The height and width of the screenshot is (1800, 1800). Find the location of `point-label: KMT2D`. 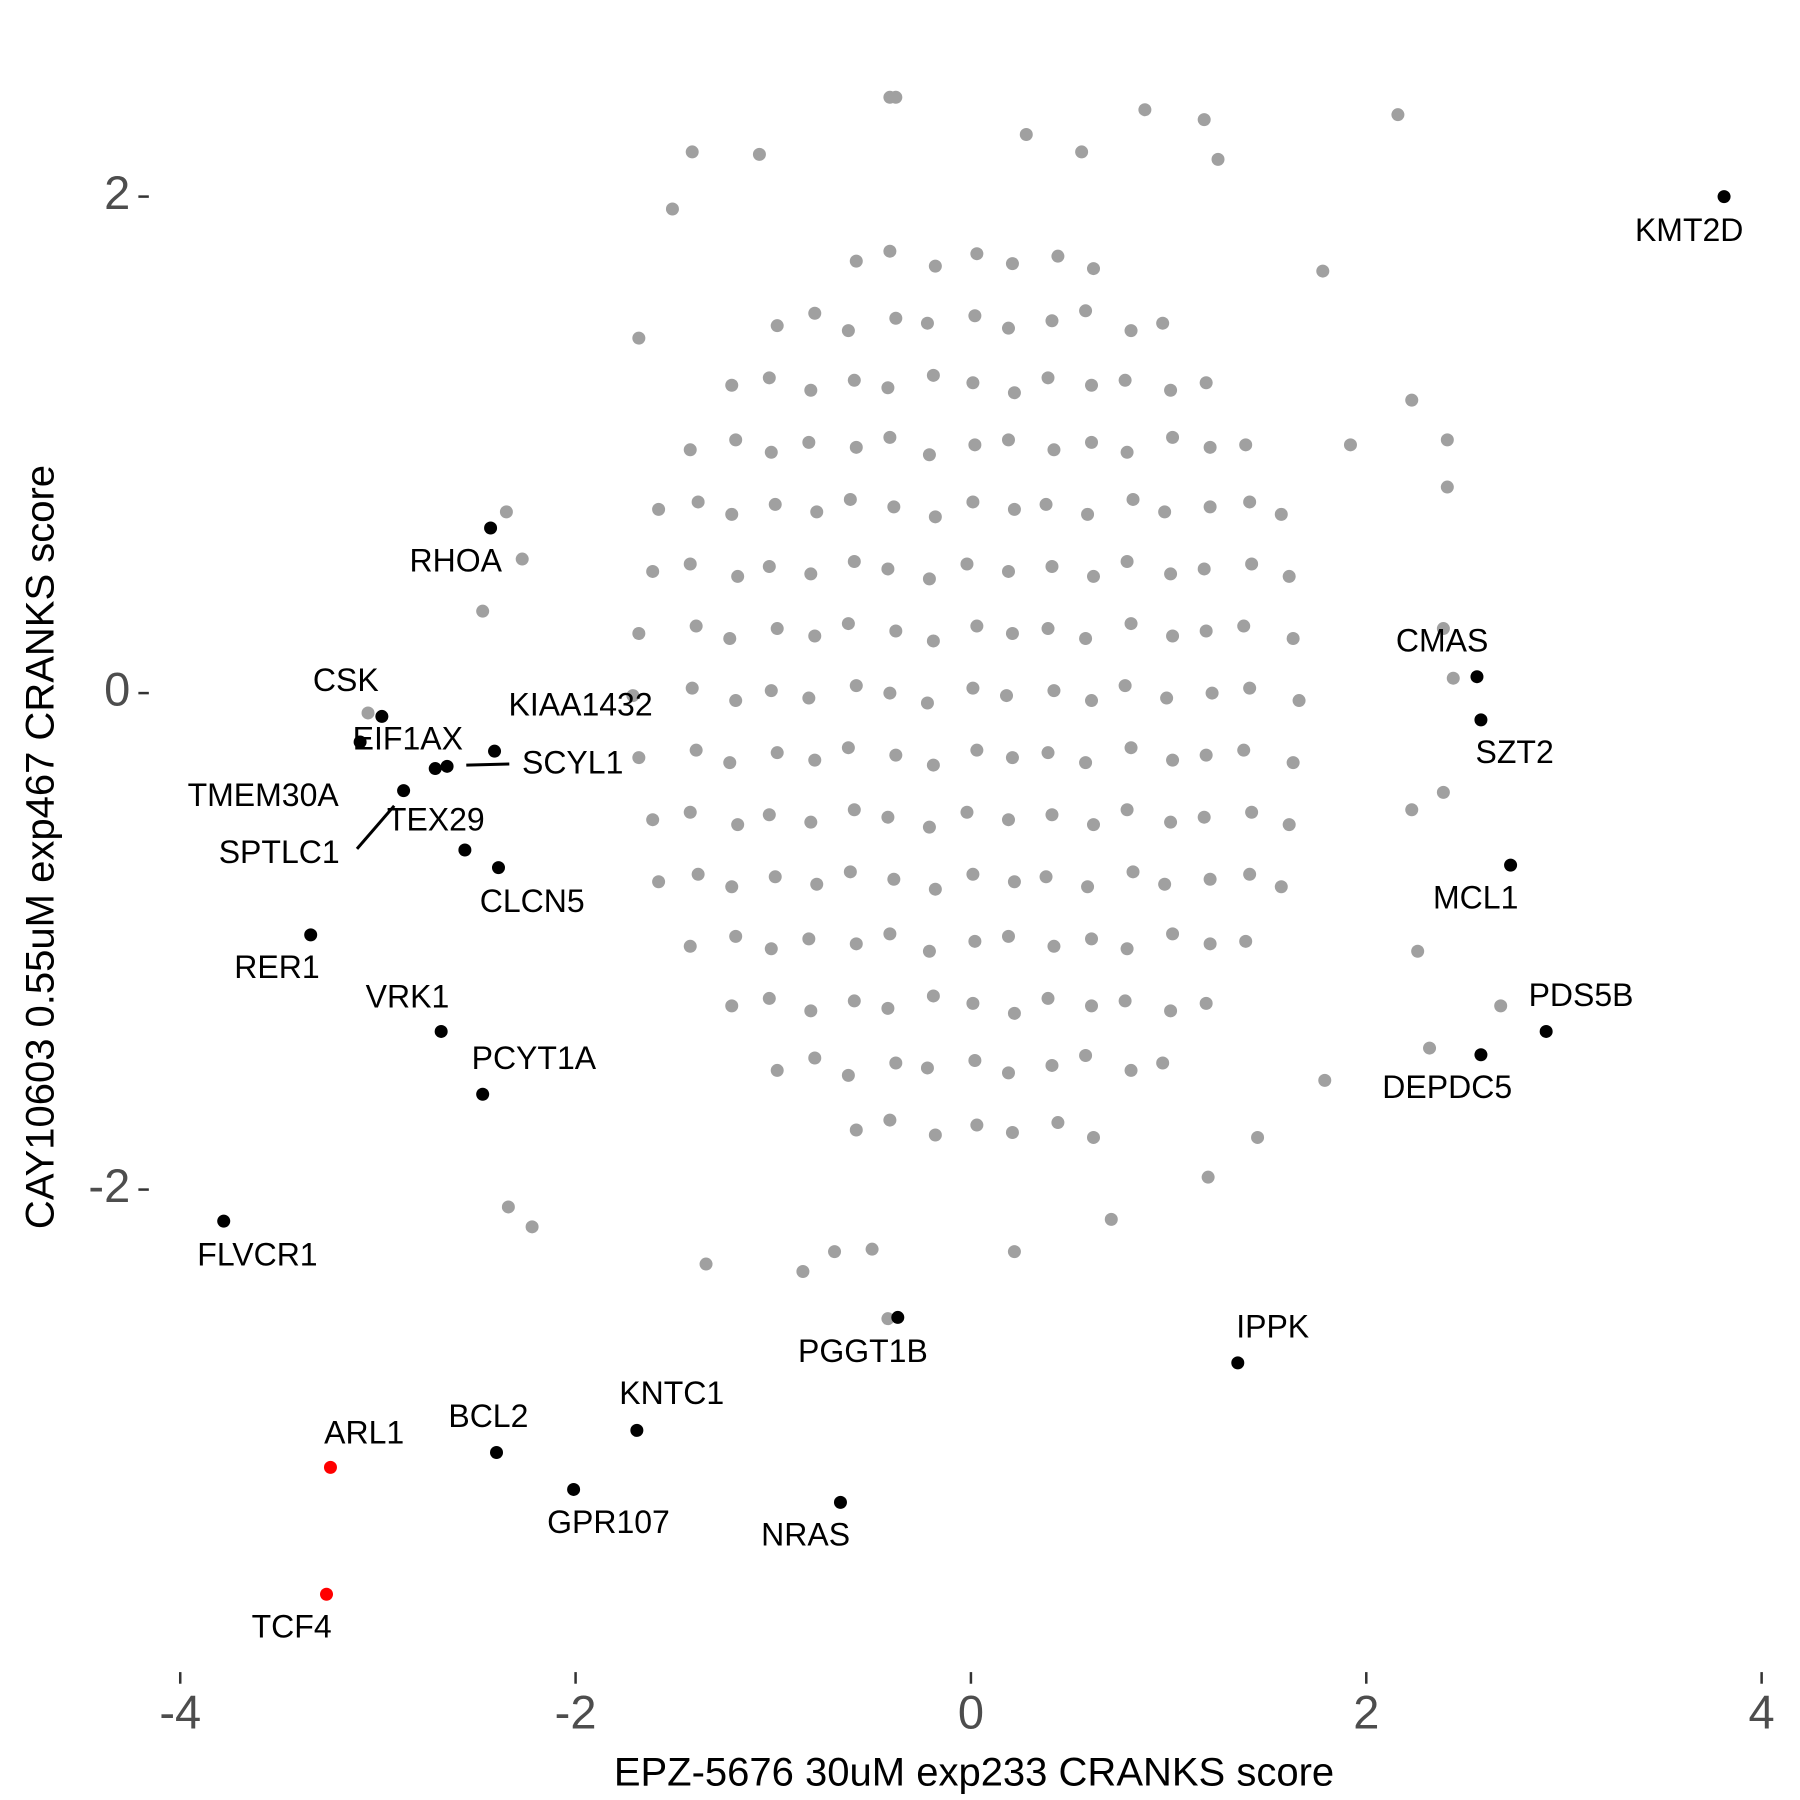

point-label: KMT2D is located at coordinates (1689, 230).